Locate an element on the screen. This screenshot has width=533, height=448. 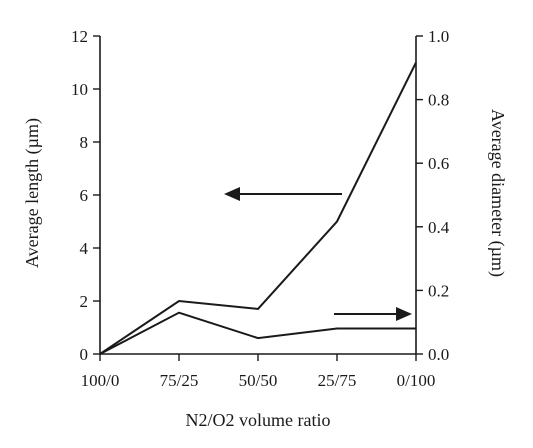
left-arrow-head is located at coordinates (232, 194).